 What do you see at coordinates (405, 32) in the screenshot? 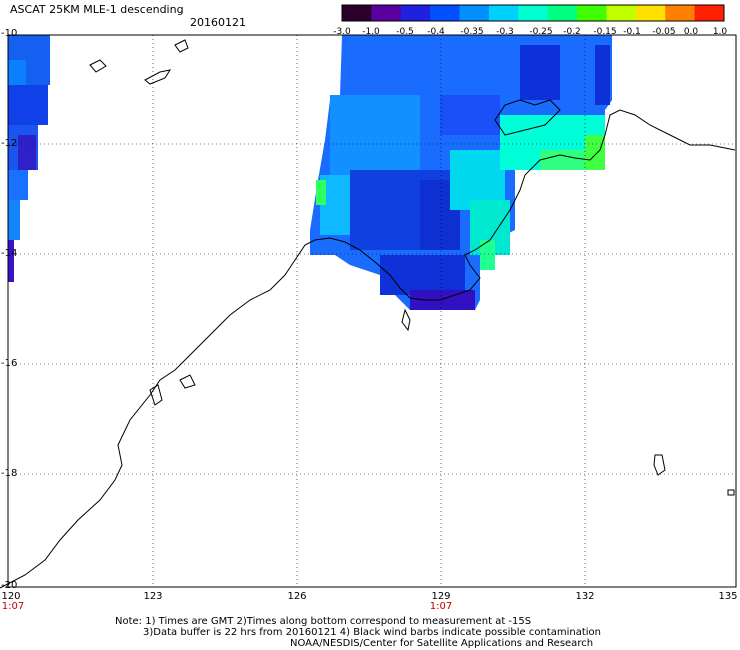
I see `colorbar-label: -0.5` at bounding box center [405, 32].